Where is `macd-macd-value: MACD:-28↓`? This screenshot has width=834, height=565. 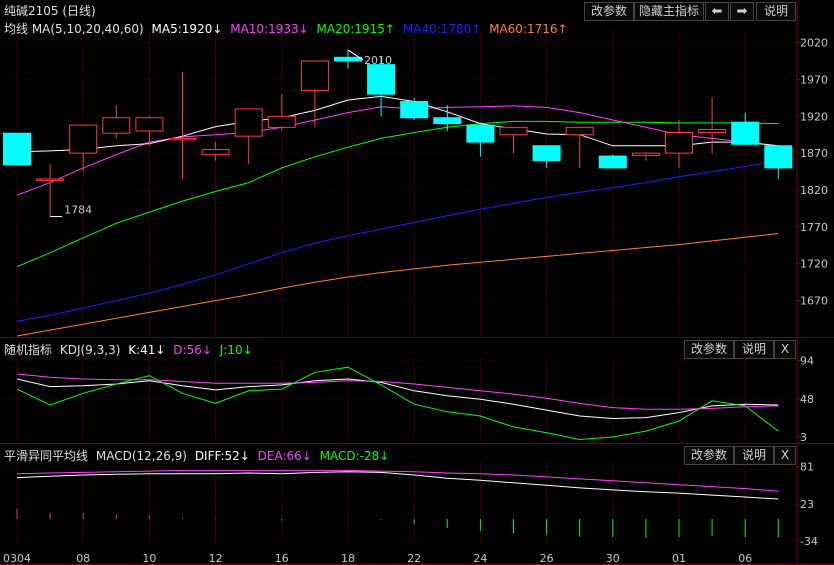
macd-macd-value: MACD:-28↓ is located at coordinates (354, 456).